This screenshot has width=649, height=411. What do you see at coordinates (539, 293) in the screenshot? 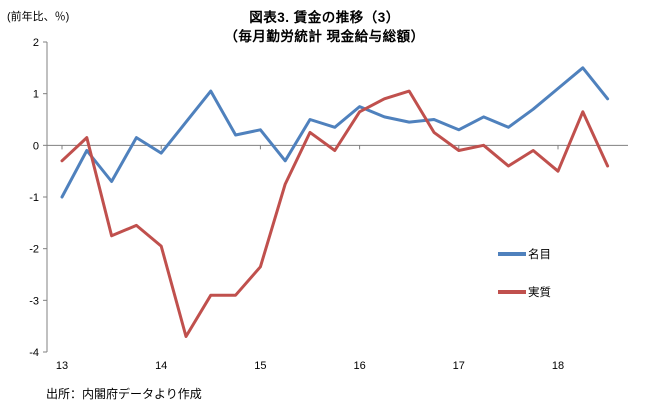
I see `legend-label: 実質` at bounding box center [539, 293].